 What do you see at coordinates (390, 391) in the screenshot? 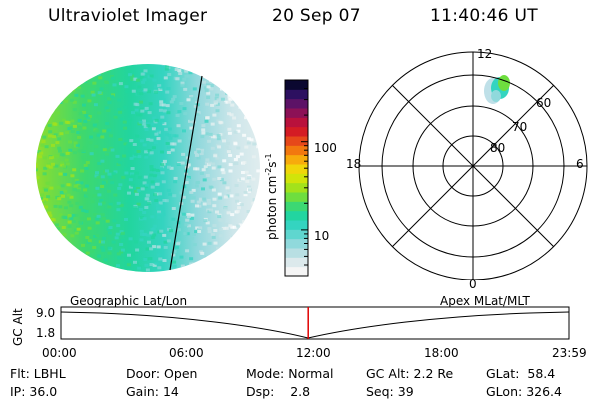
I see `info-seq: Seq: 39` at bounding box center [390, 391].